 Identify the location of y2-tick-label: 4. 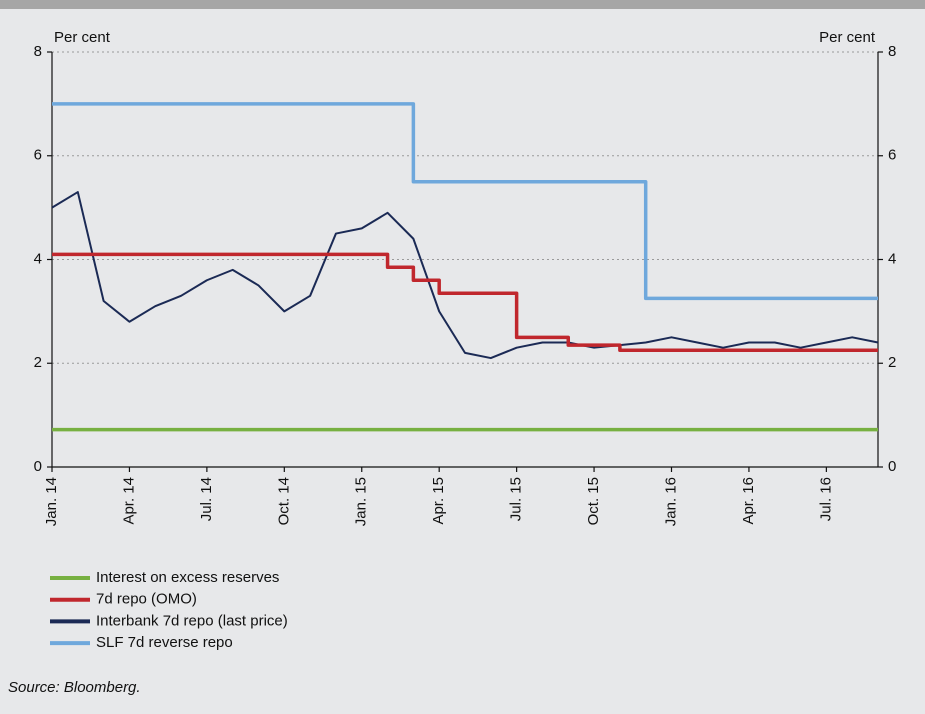
(892, 258).